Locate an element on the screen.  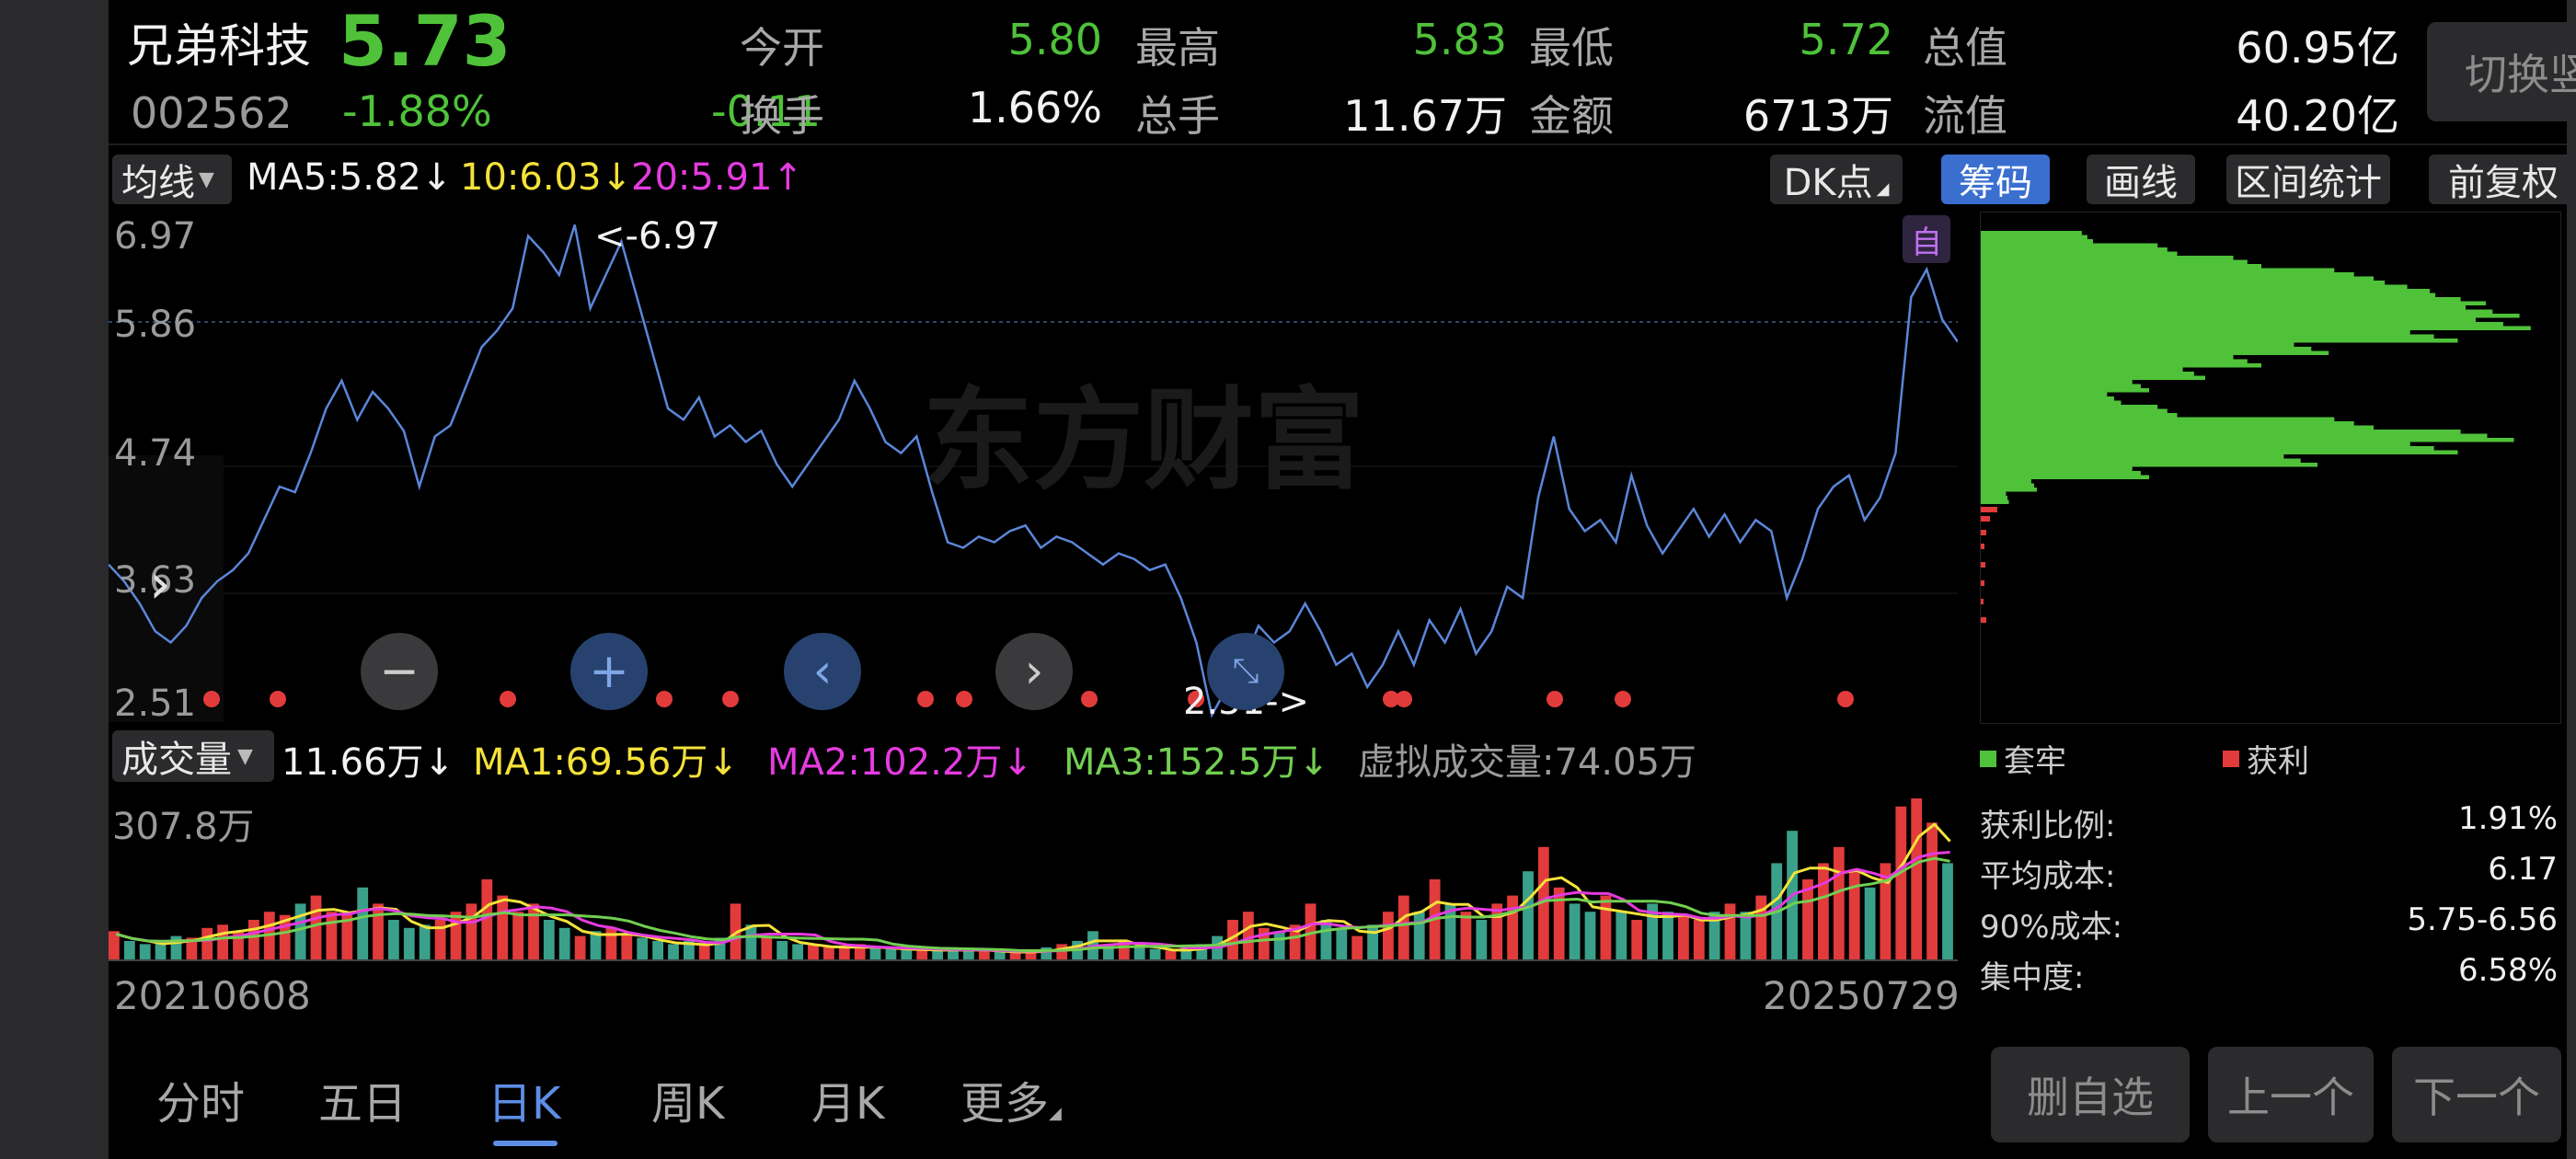
stat-value-volume: 11.67万 is located at coordinates (1425, 116).